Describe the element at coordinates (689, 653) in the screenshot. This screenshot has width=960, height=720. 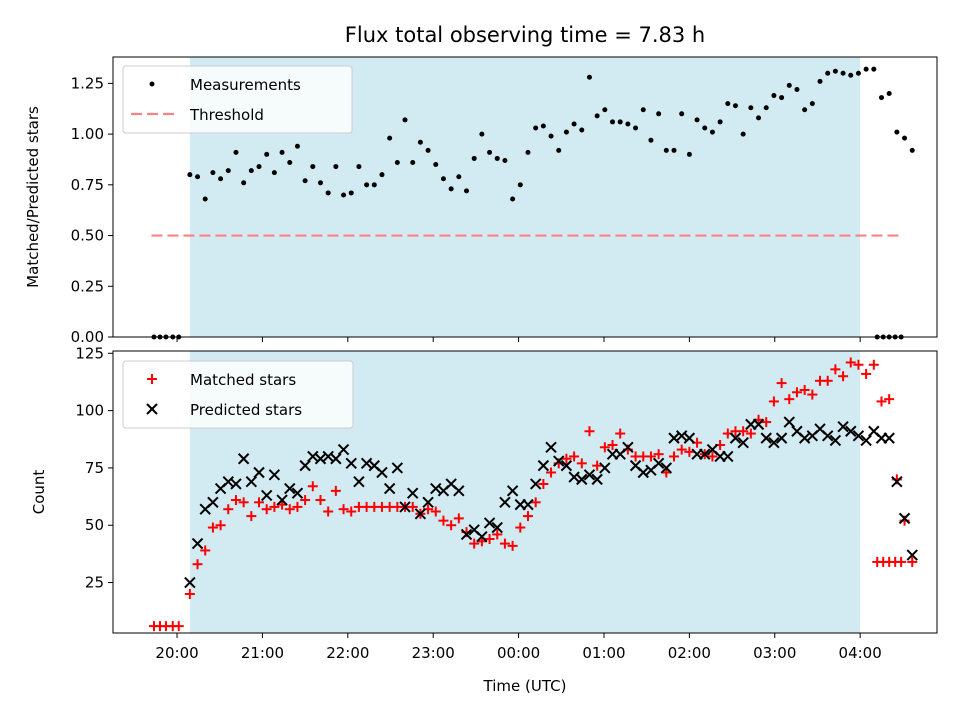
I see `x-tick-label: 02:00` at that location.